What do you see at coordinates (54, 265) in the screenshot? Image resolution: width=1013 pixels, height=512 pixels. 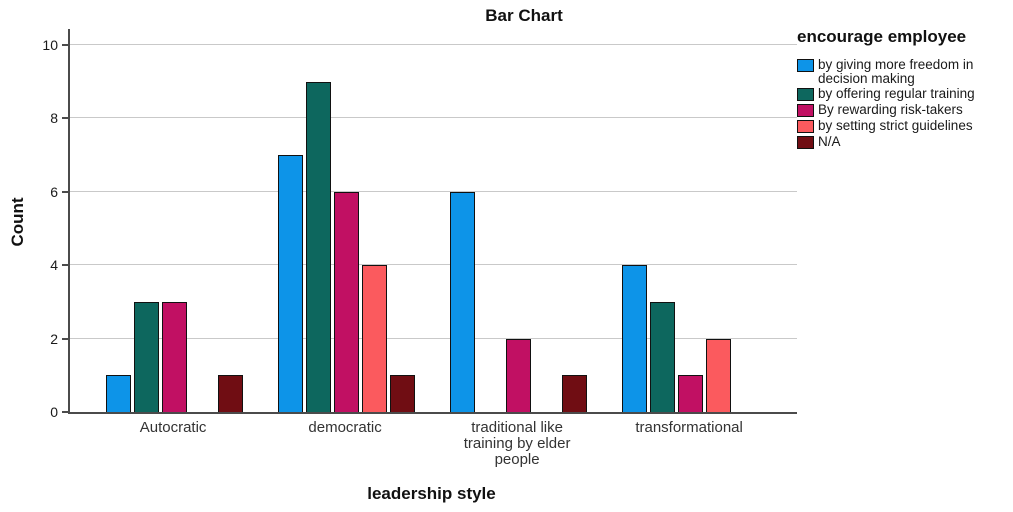 I see `y-tick-label-4: 4` at bounding box center [54, 265].